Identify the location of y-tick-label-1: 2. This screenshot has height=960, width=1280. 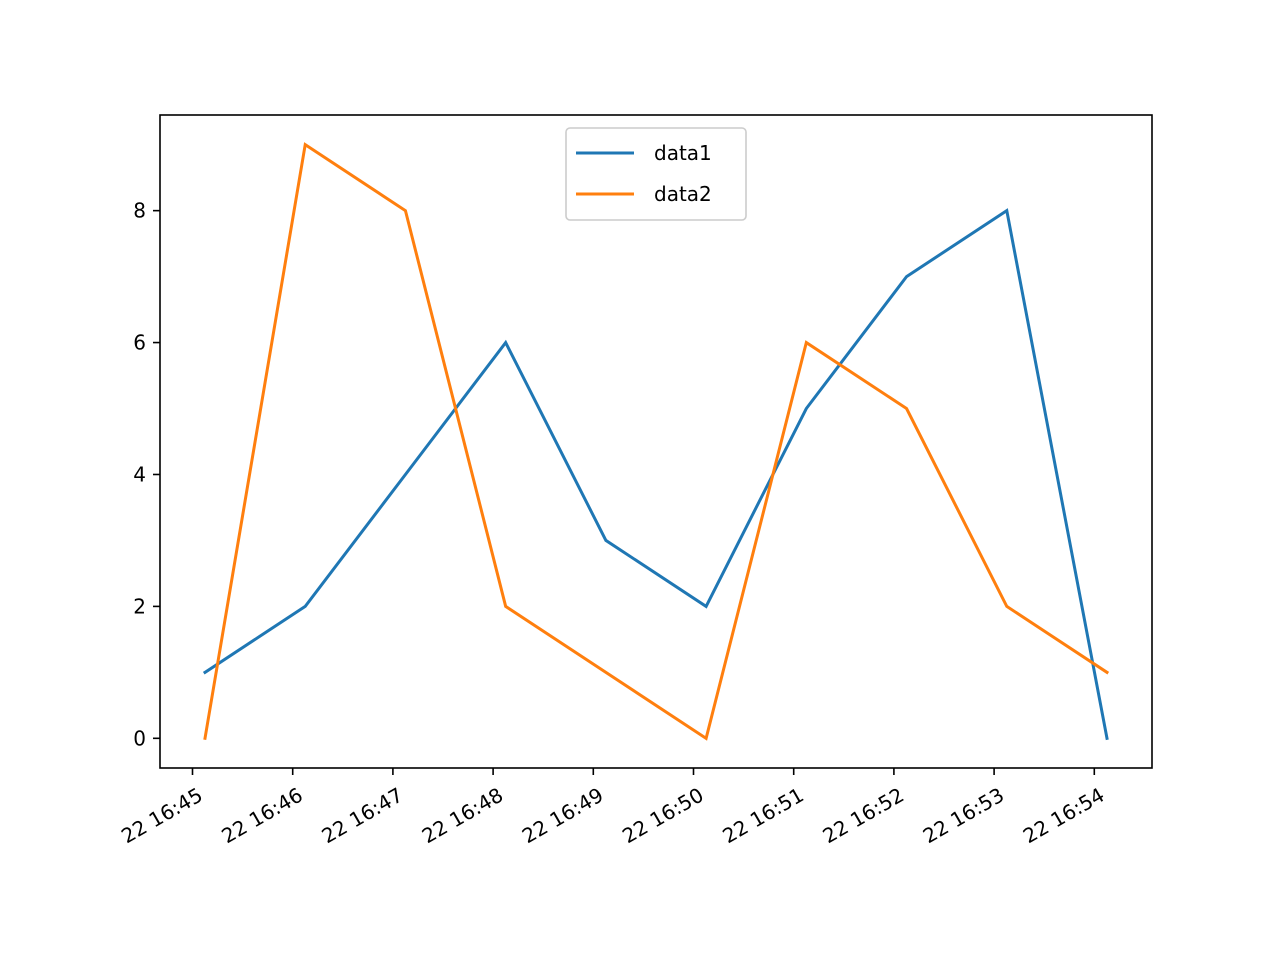
(139, 606).